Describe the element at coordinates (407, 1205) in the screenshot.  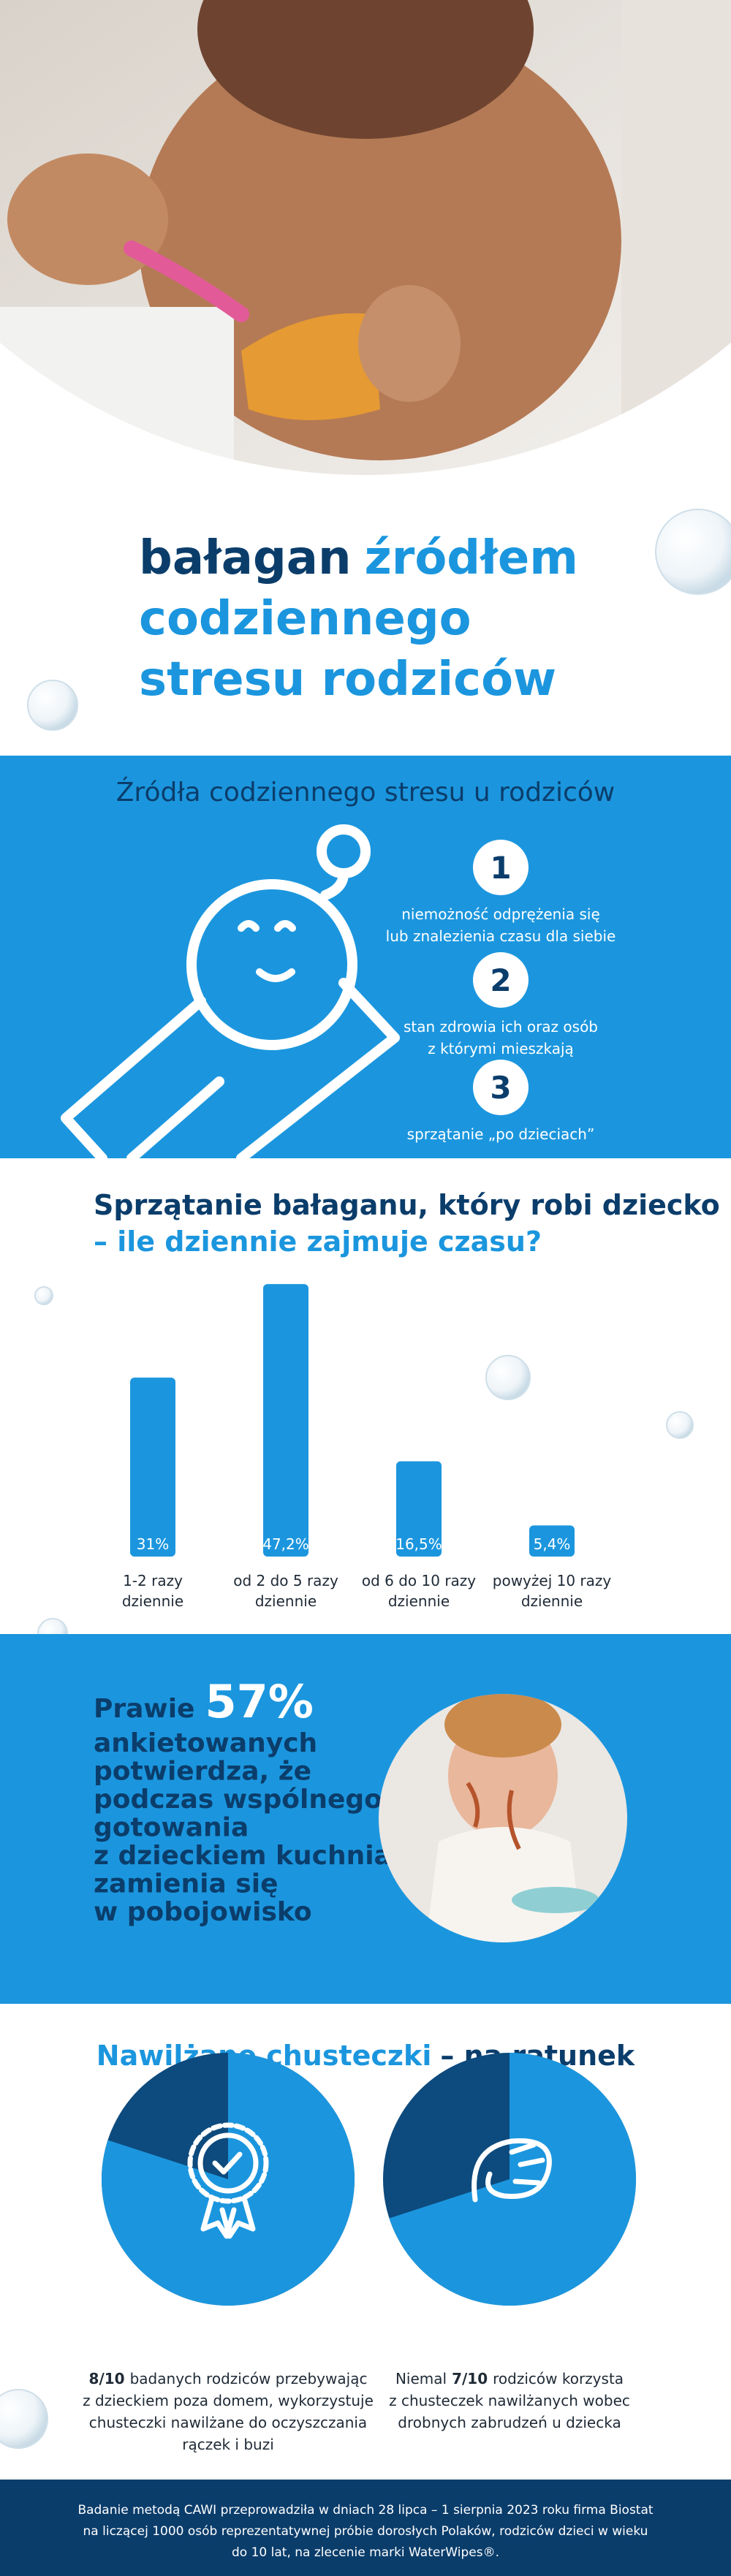
I see `chart-title: Sprzątanie bałaganu, który robi dziecko` at that location.